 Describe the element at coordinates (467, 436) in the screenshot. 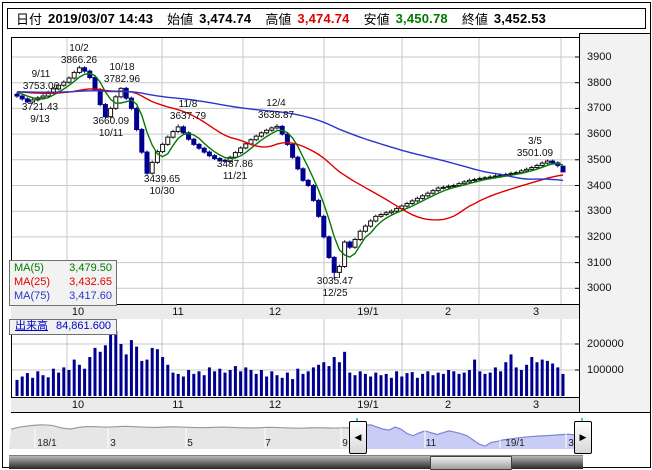

I see `navigator-area-selected` at that location.